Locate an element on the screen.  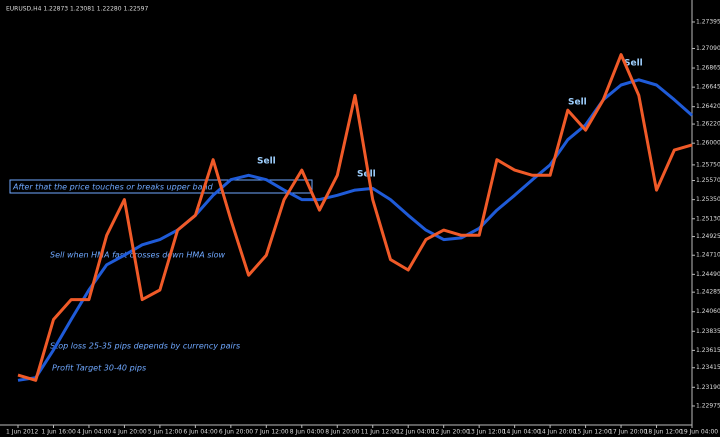
x-tick-label: 19 Jun 04:00 is located at coordinates (699, 432).